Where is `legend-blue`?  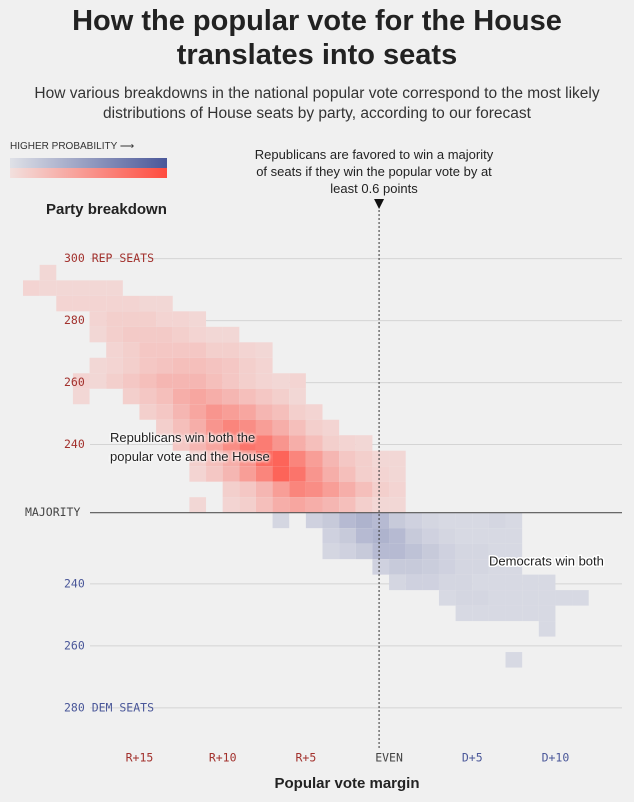
legend-blue is located at coordinates (88, 163).